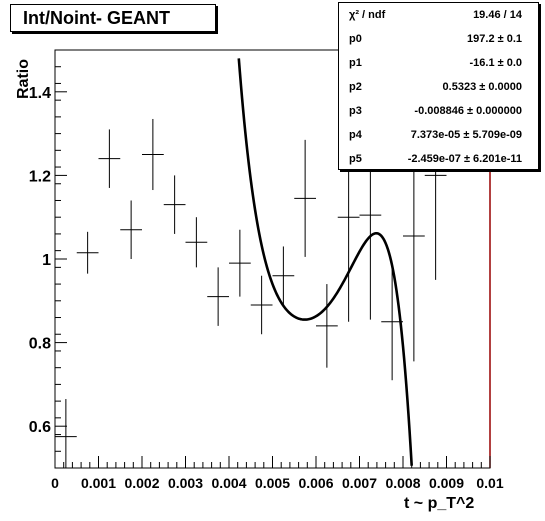  I want to click on y-tick-label: 0.6, so click(40, 427).